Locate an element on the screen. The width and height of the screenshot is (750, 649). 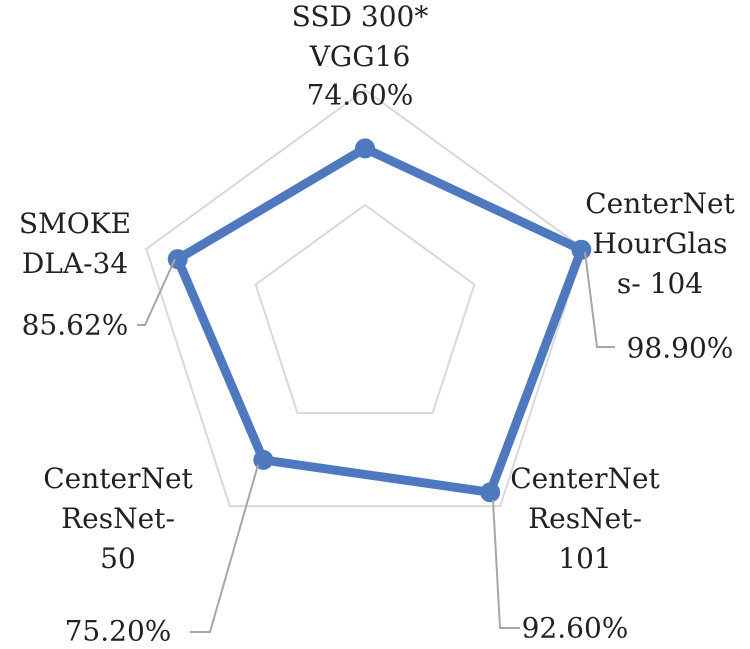
value-label: 85.62% is located at coordinates (75, 325).